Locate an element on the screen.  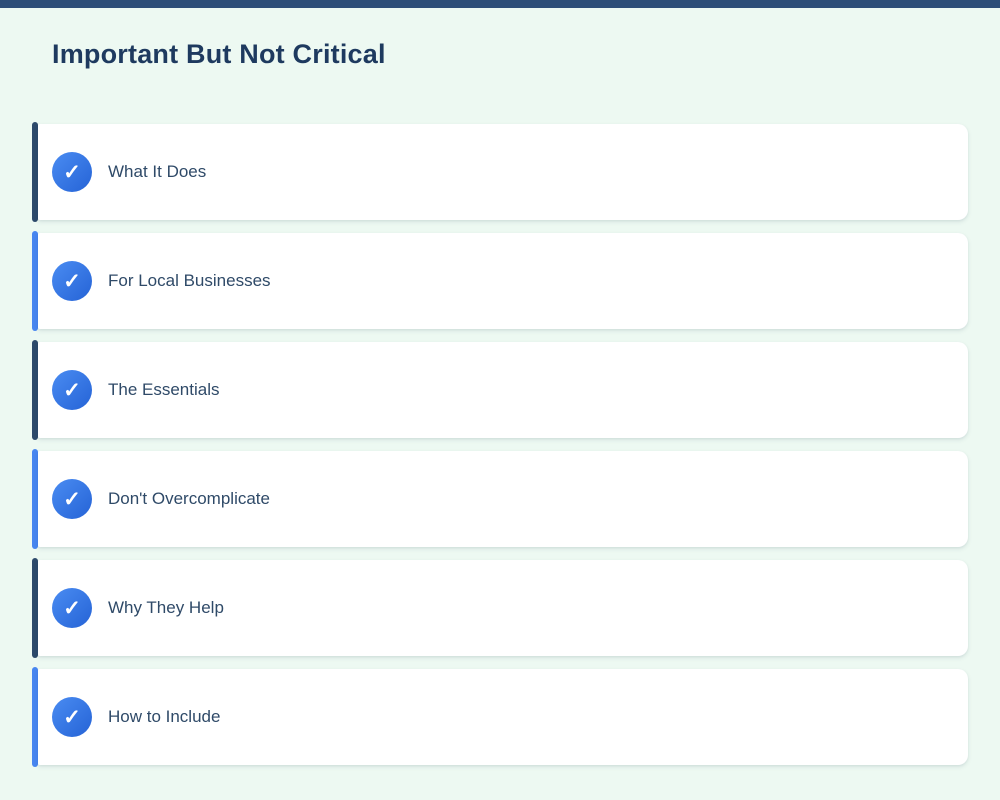
list-item: ✓ For Local Businesses is located at coordinates (500, 281).